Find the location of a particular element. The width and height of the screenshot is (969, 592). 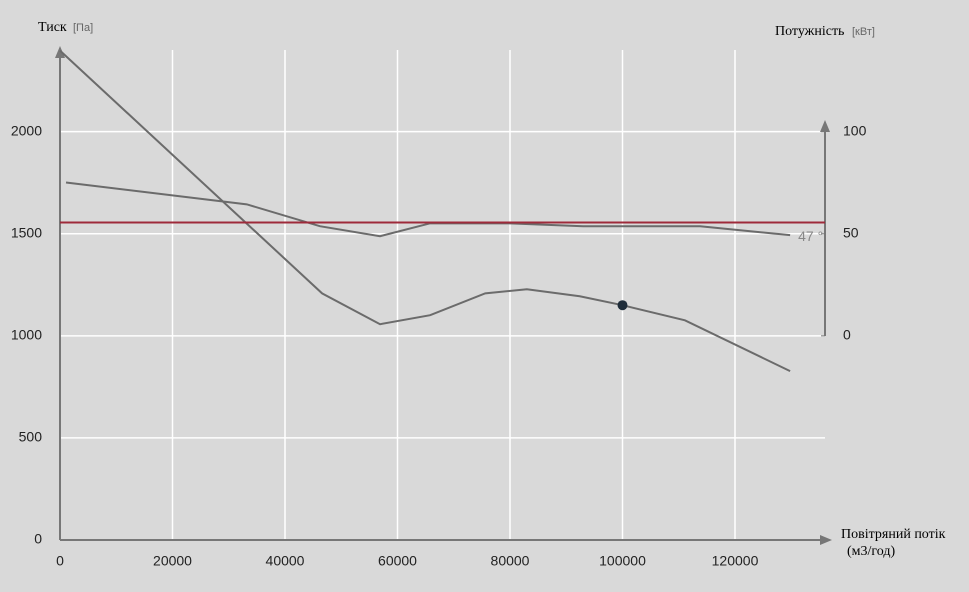

y-axis-unit: [Па] is located at coordinates (83, 28).